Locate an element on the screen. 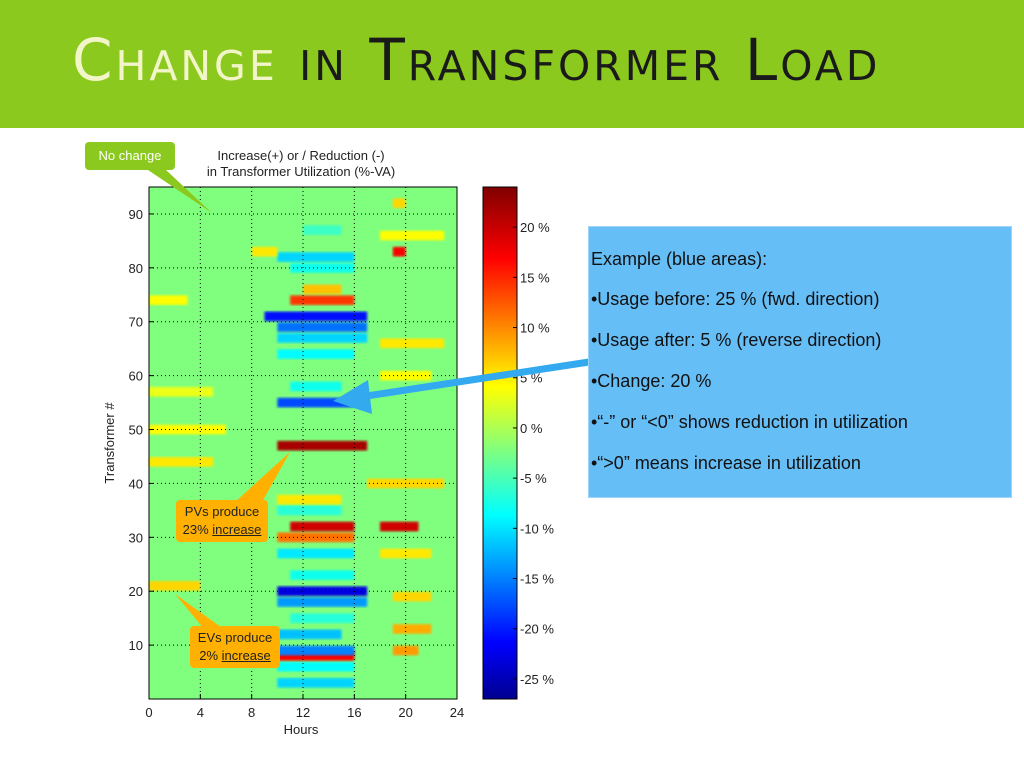 The height and width of the screenshot is (768, 1024). pvs-line2: 23% increase is located at coordinates (222, 530).